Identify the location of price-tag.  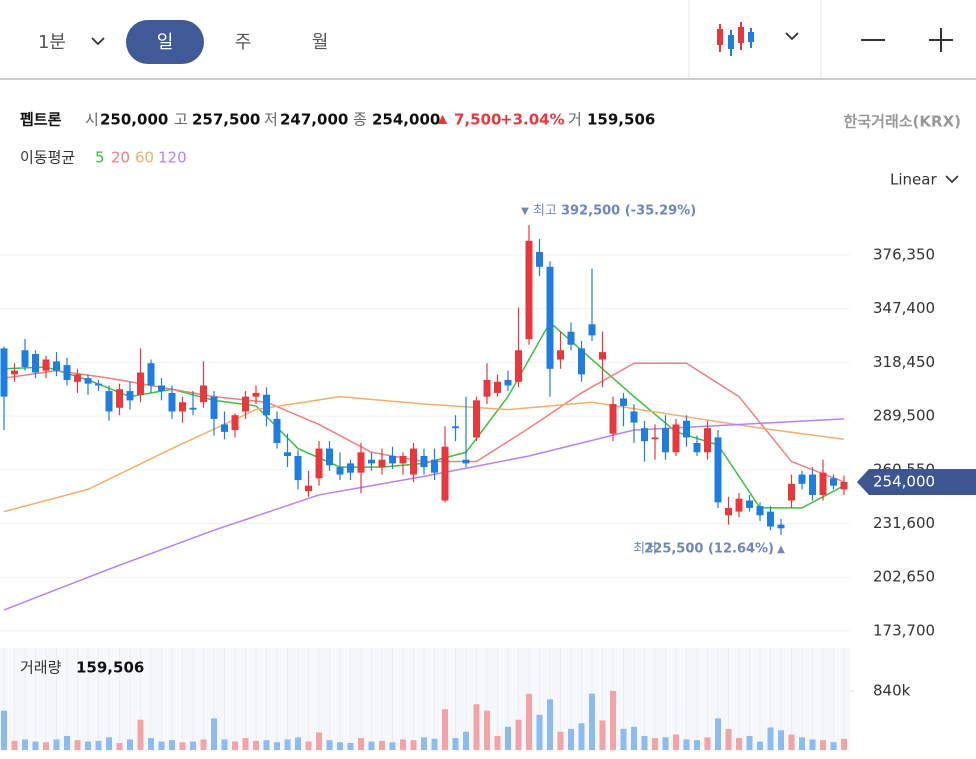
(916, 481).